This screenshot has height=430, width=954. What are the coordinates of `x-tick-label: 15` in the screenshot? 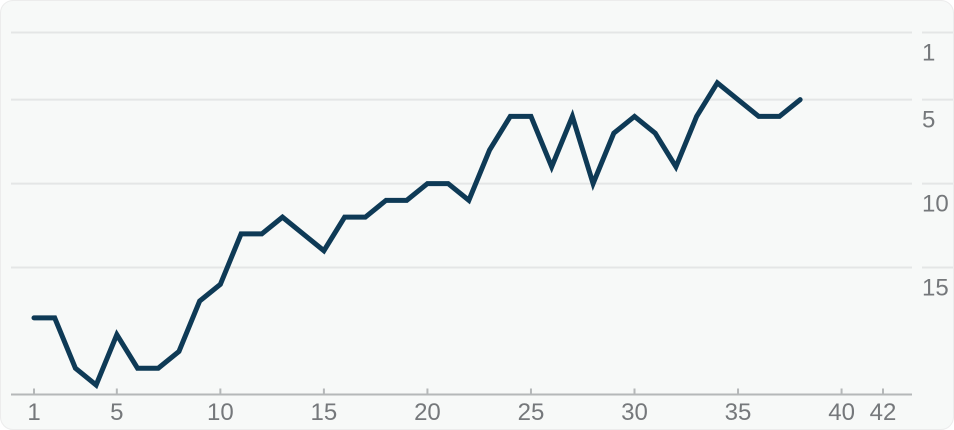 It's located at (324, 412).